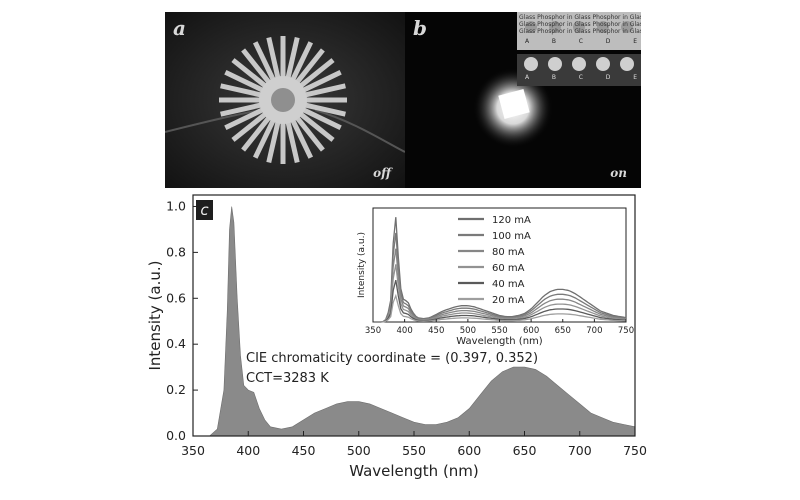  Describe the element at coordinates (436, 331) in the screenshot. I see `inset-x-tick-label: 450` at that location.